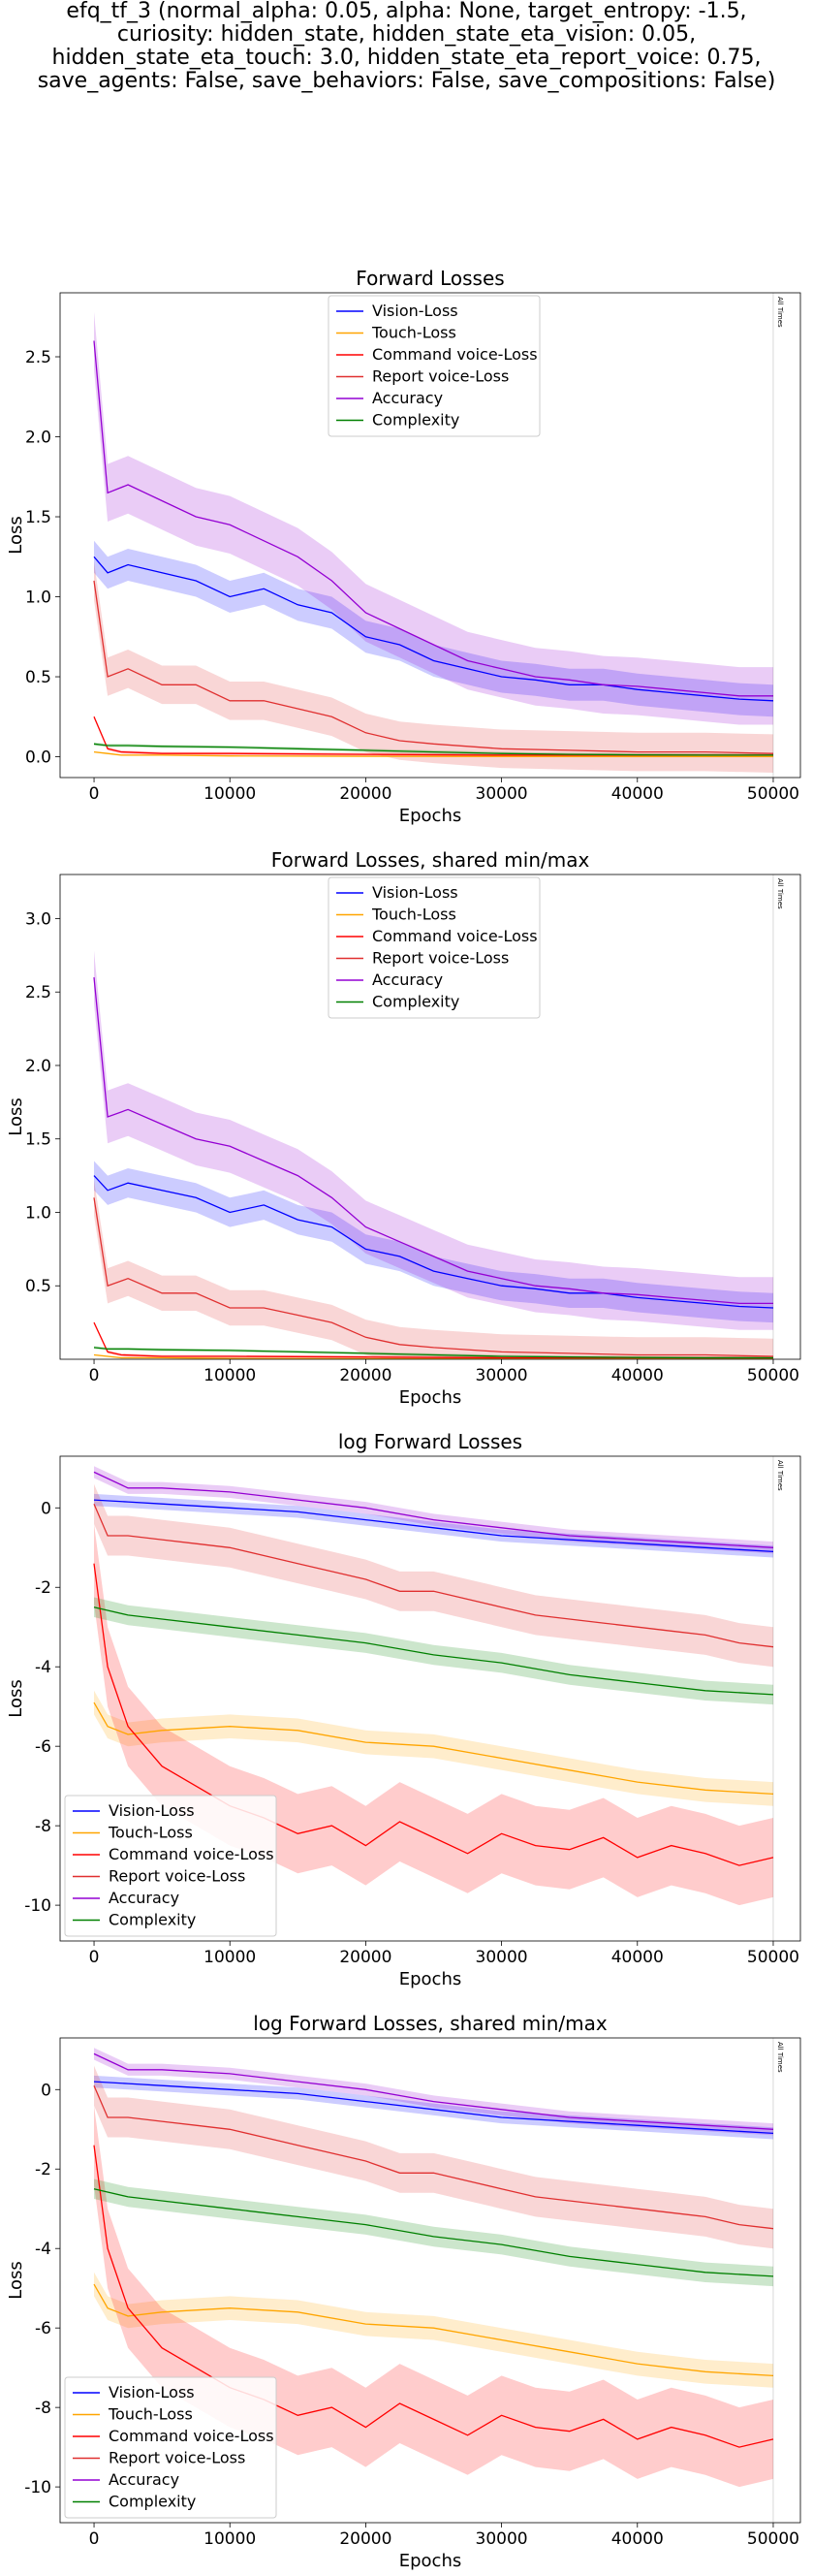 Image resolution: width=813 pixels, height=2576 pixels. I want to click on series-band-vision-loss, so click(433, 628).